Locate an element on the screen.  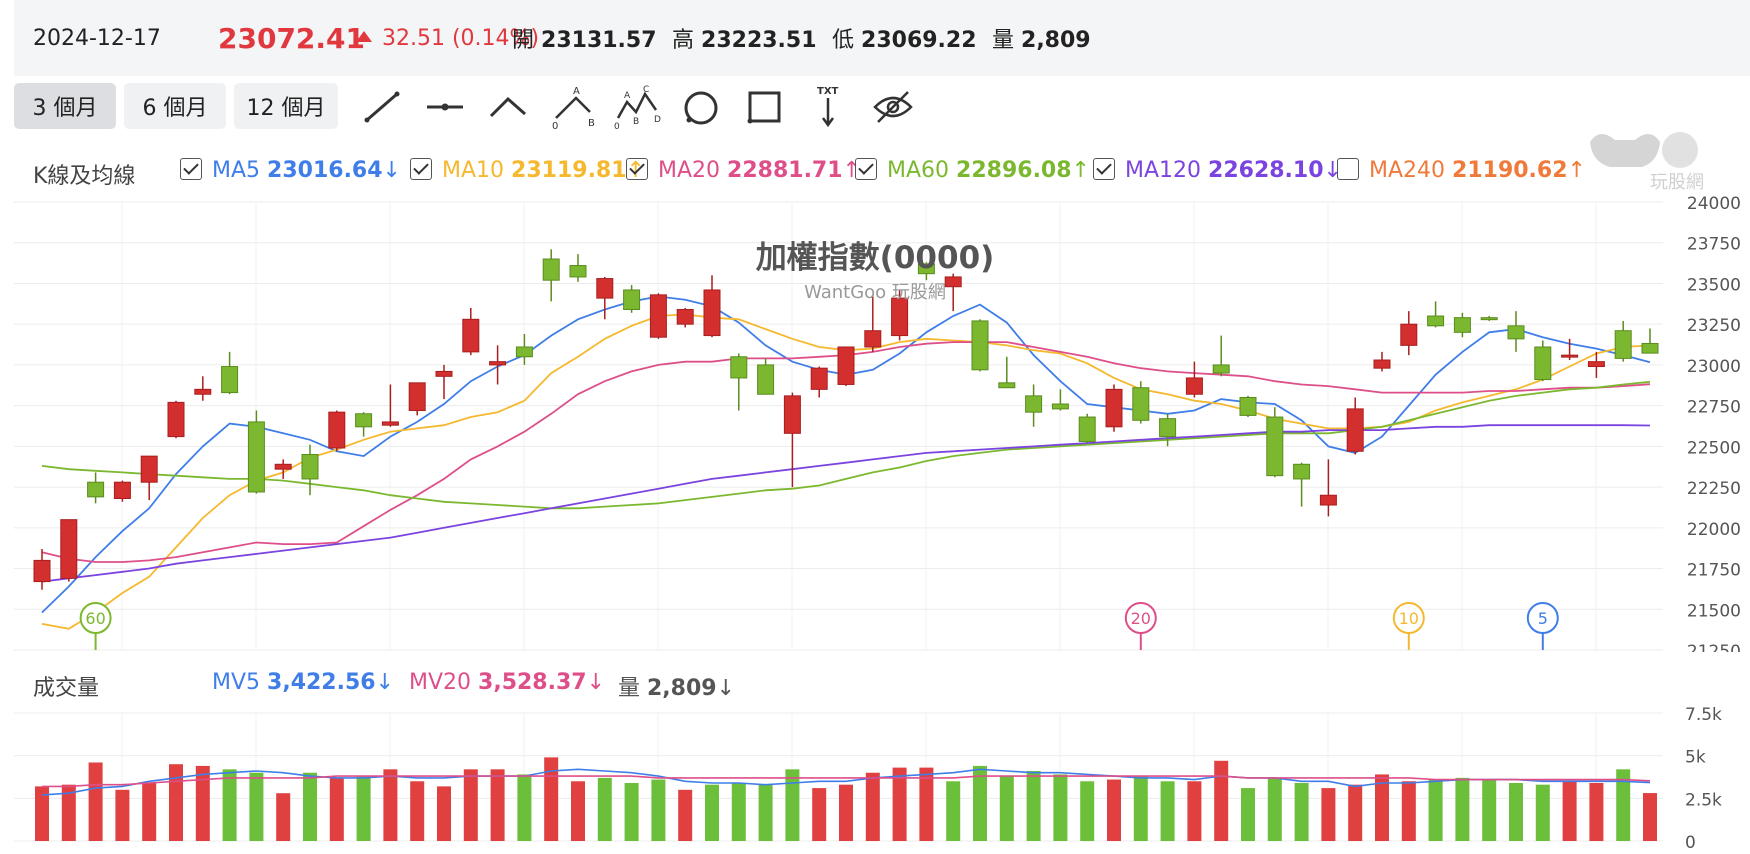
arrow-down-icon: ↓ is located at coordinates (385, 682).